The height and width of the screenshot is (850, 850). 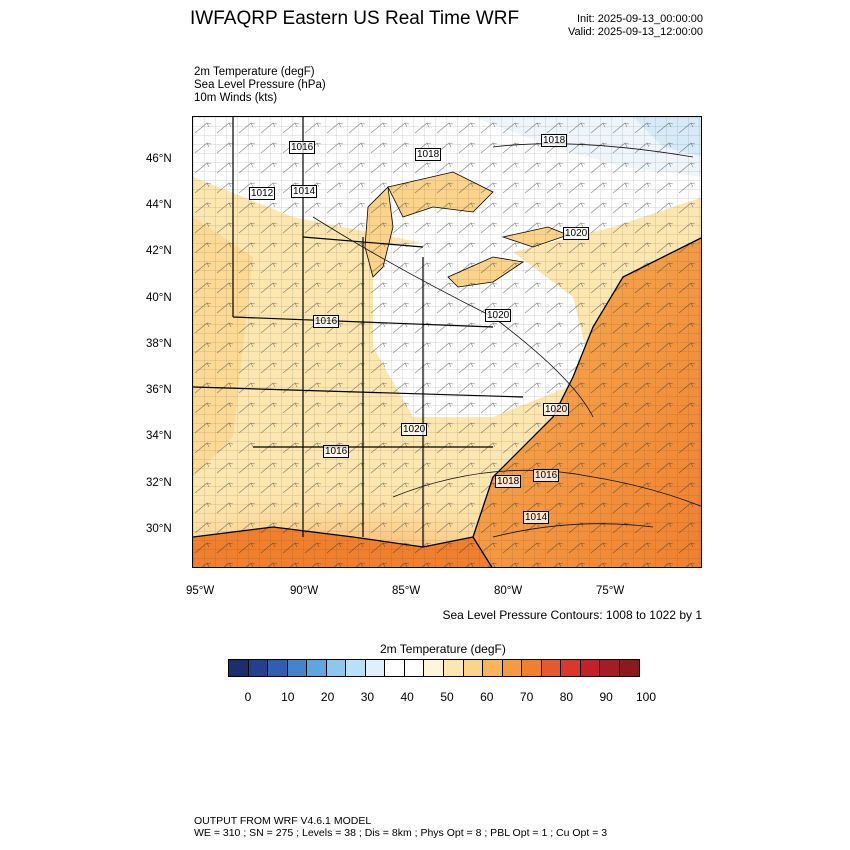 What do you see at coordinates (159, 344) in the screenshot?
I see `lat-tick: 38°N` at bounding box center [159, 344].